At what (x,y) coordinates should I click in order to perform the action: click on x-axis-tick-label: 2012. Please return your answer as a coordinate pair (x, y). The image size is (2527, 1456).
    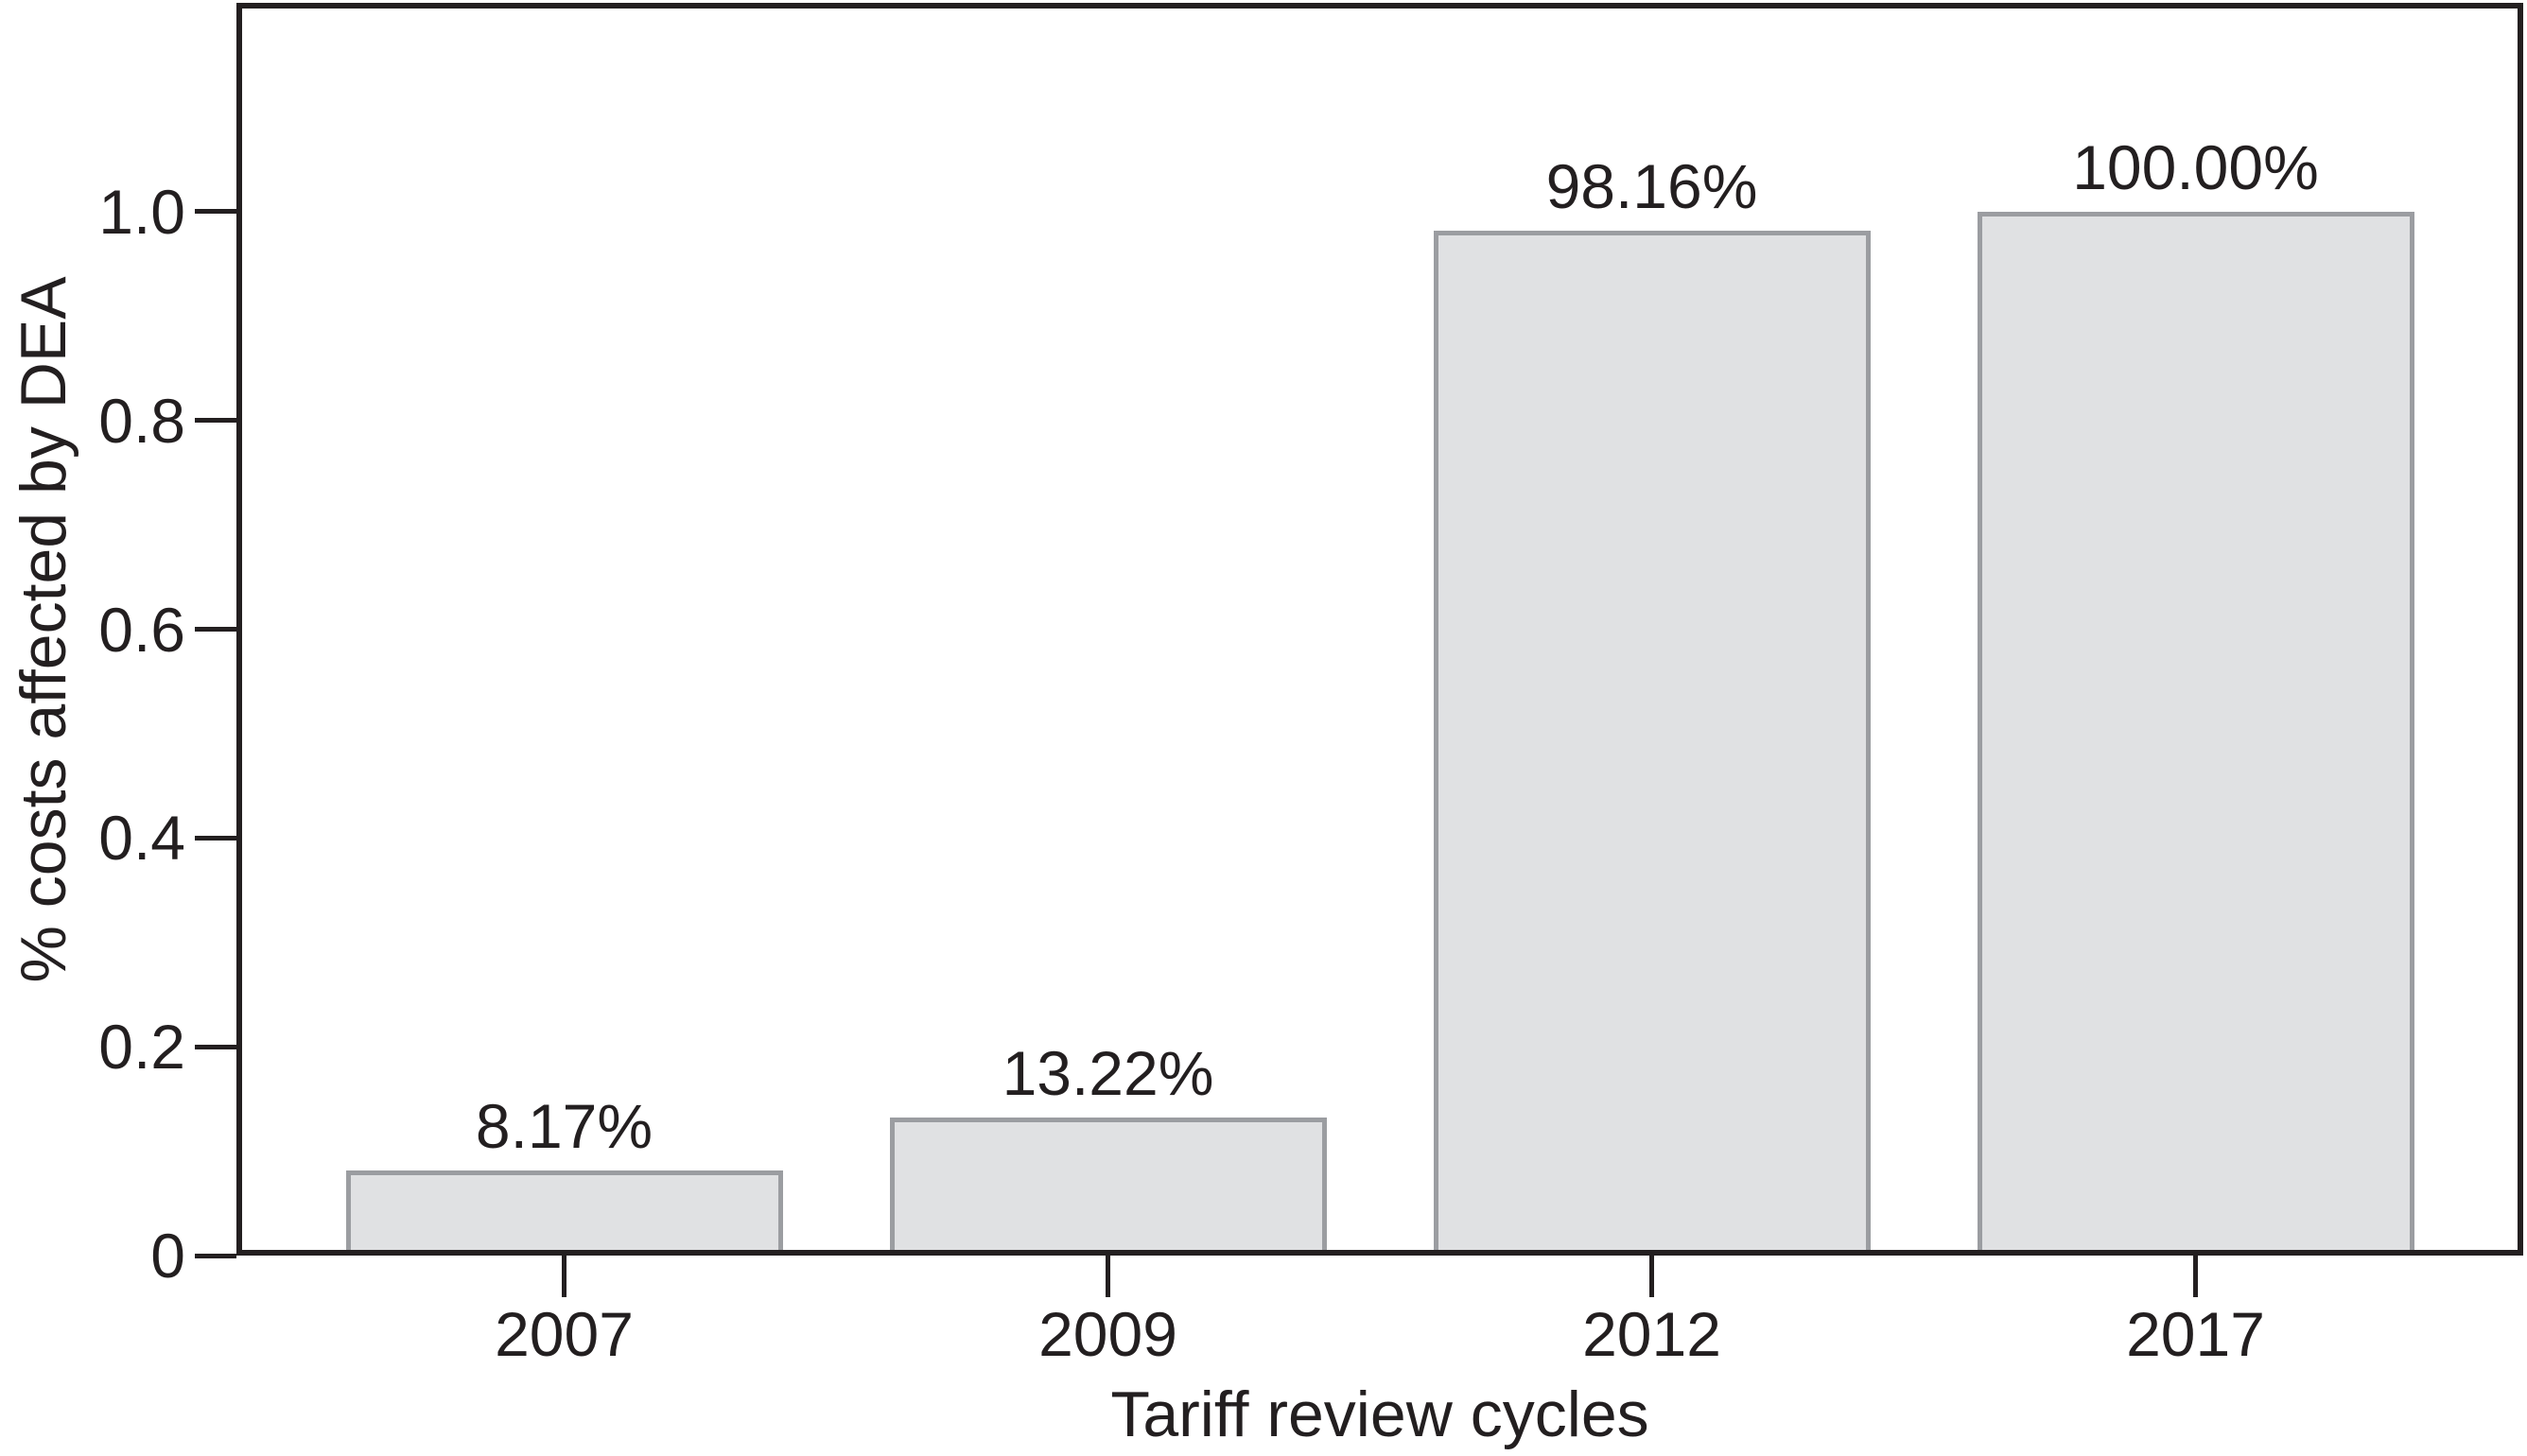
    Looking at the image, I should click on (1651, 1334).